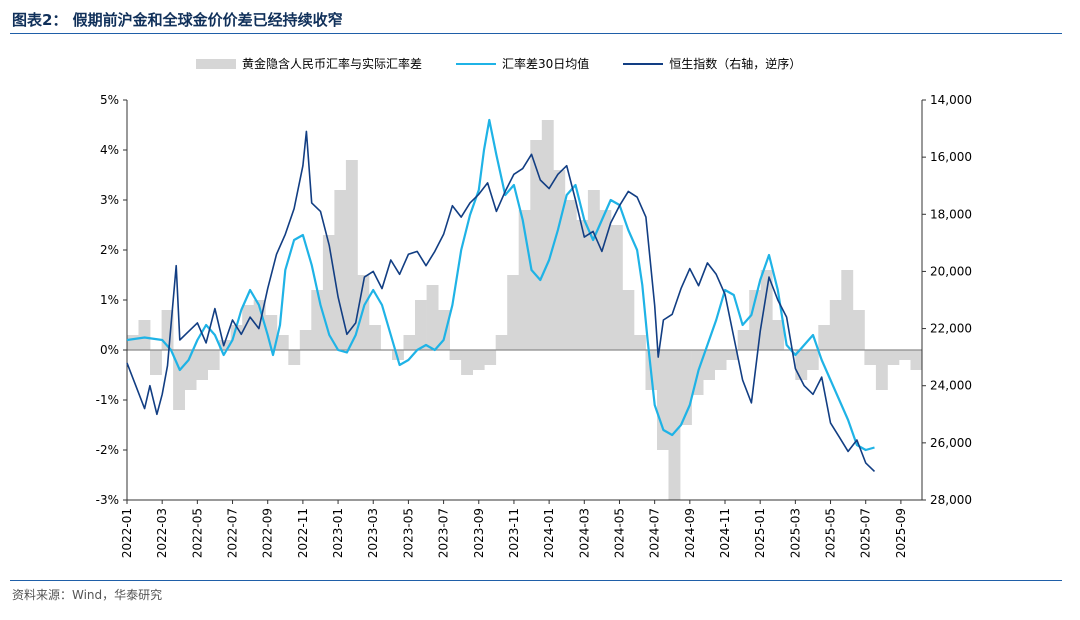  I want to click on x-tick-label: 2024-09, so click(690, 533).